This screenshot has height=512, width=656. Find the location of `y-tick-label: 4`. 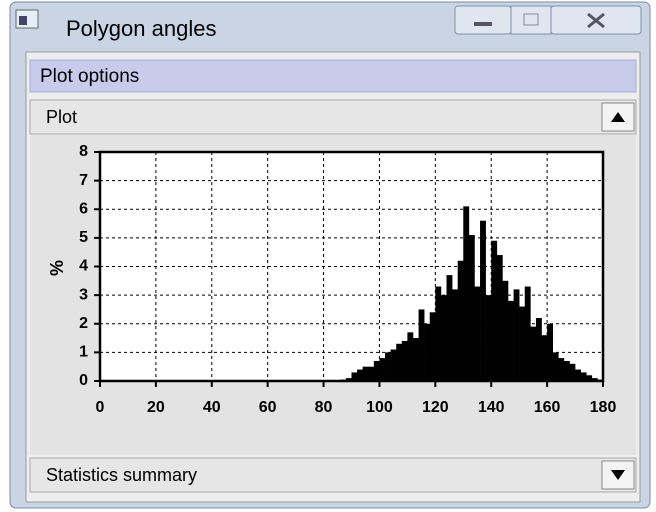

y-tick-label: 4 is located at coordinates (83, 266).